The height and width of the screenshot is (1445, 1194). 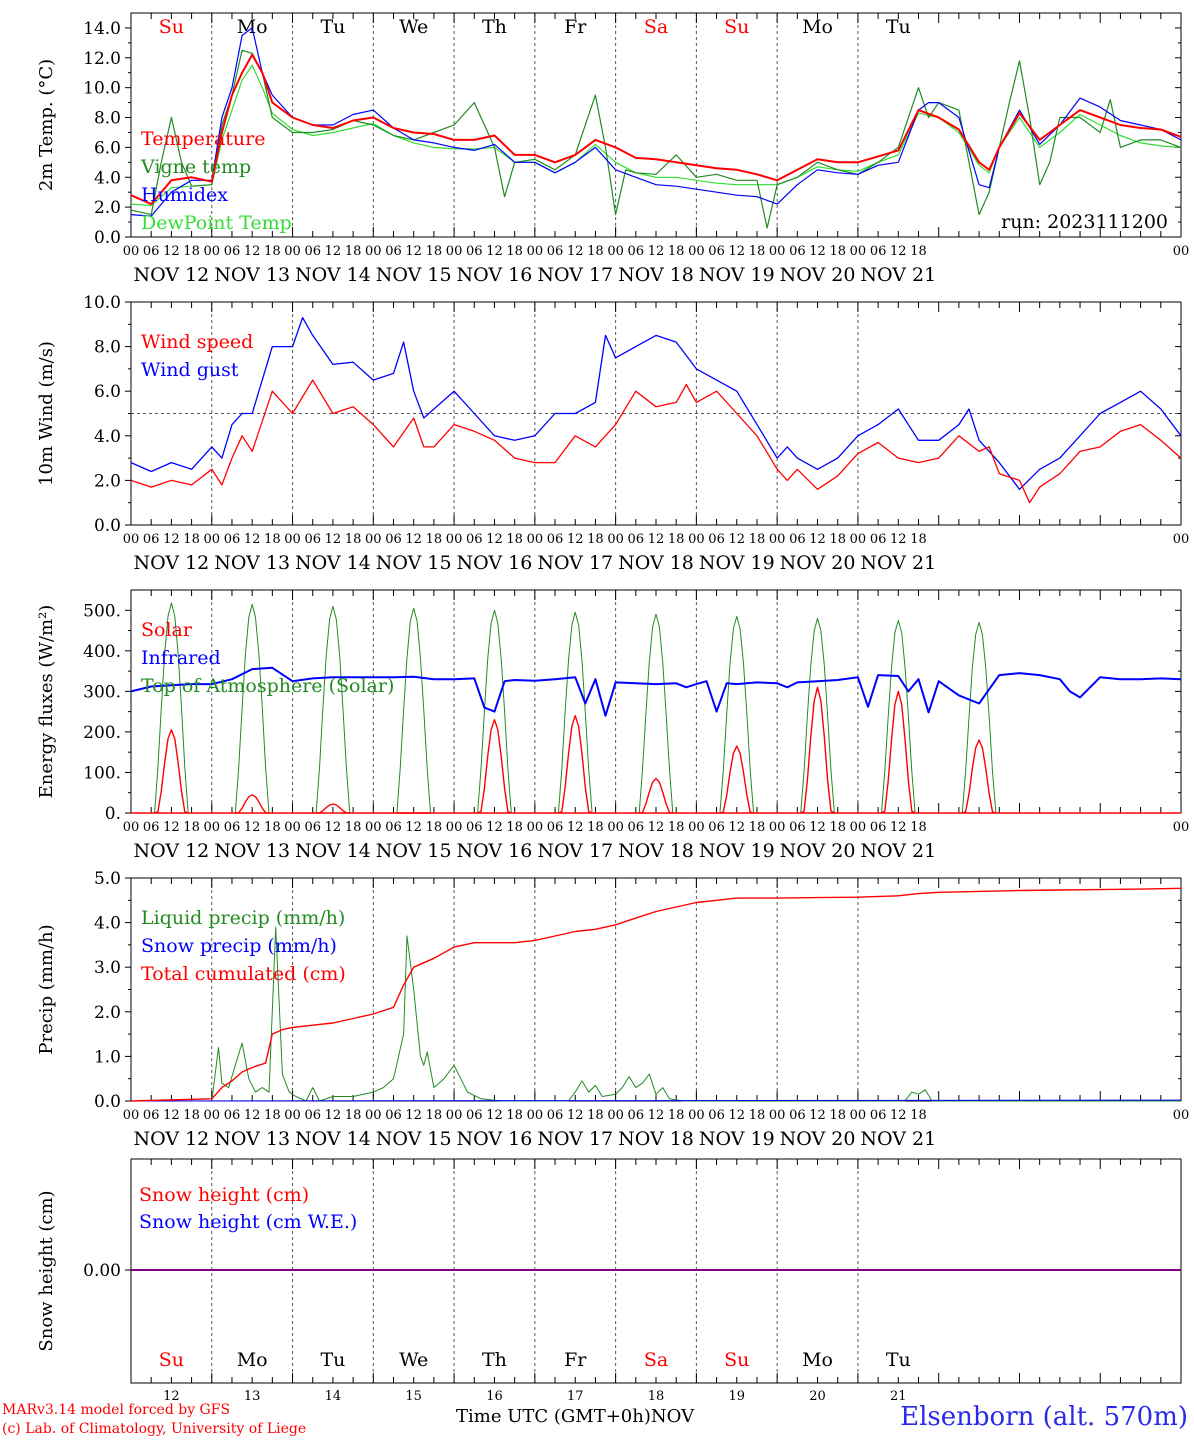 What do you see at coordinates (46, 989) in the screenshot?
I see `precip-ylabel: Precip (mm/h)` at bounding box center [46, 989].